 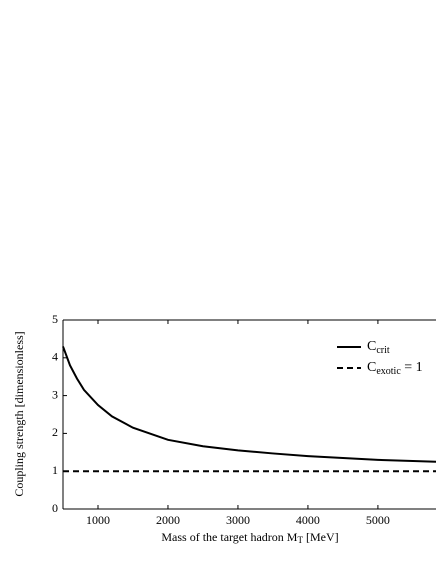 What do you see at coordinates (98, 520) in the screenshot?
I see `x-tick-label: 1000` at bounding box center [98, 520].